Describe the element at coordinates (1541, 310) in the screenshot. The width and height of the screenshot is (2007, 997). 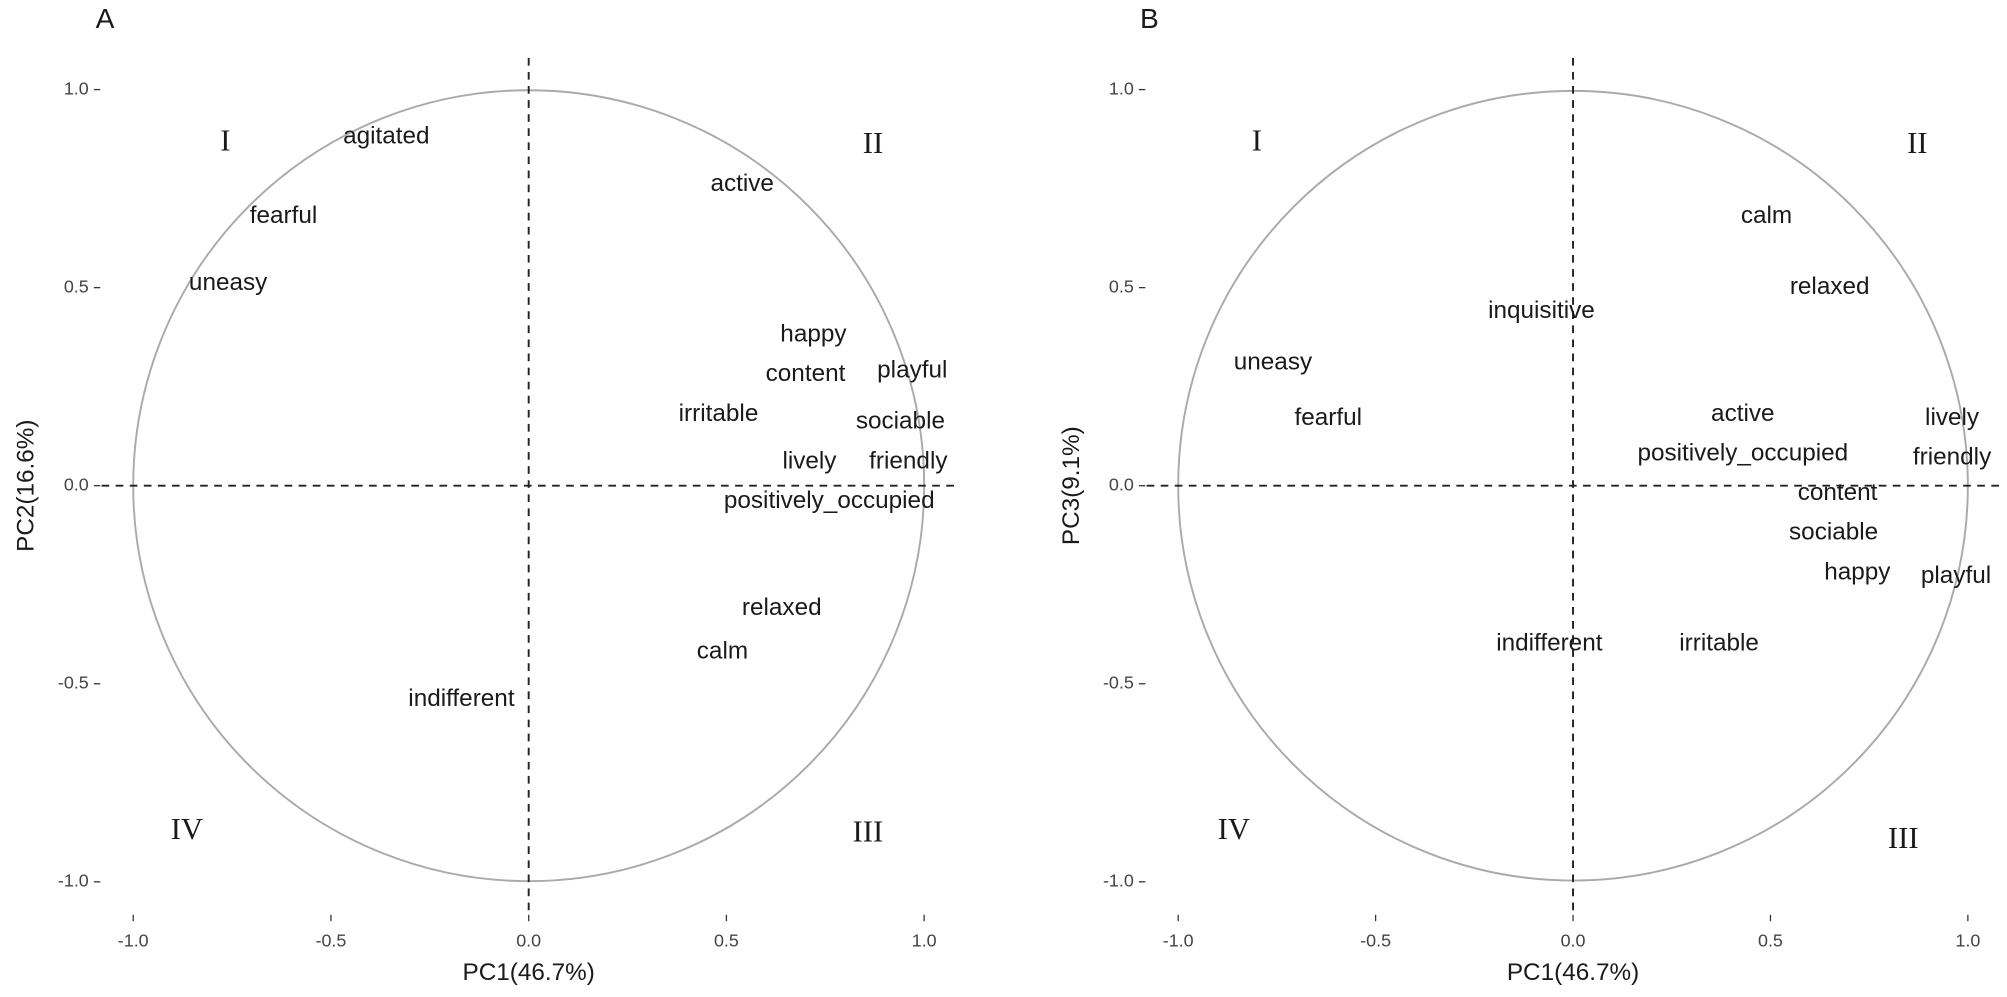
I see `variable-label: inquisitive` at that location.